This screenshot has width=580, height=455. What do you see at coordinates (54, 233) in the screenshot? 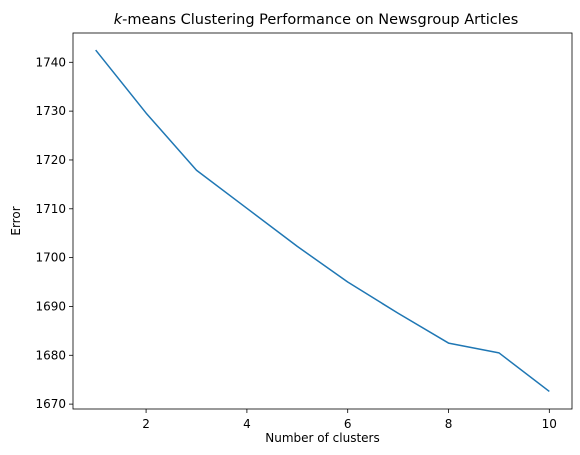
I see `y-axis: 1670 1680 1690 1700 1710 1720 1730 1740` at bounding box center [54, 233].